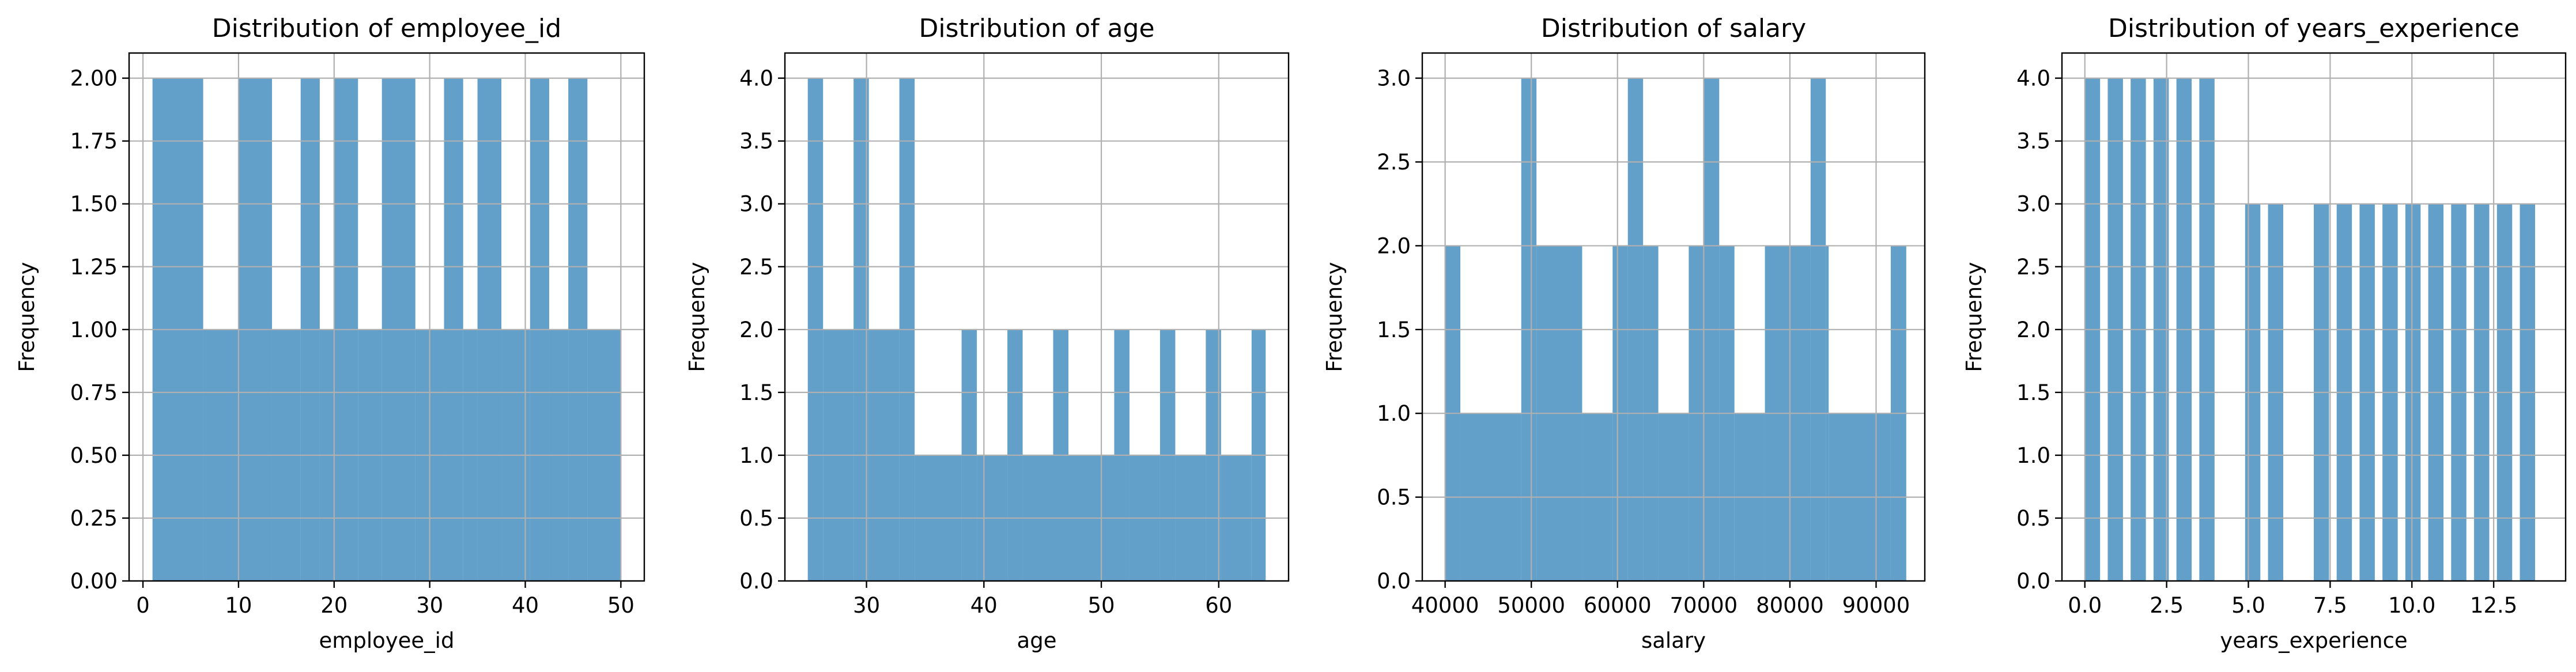 The width and height of the screenshot is (2576, 672). What do you see at coordinates (1036, 29) in the screenshot?
I see `chart-title: Distribution of age` at bounding box center [1036, 29].